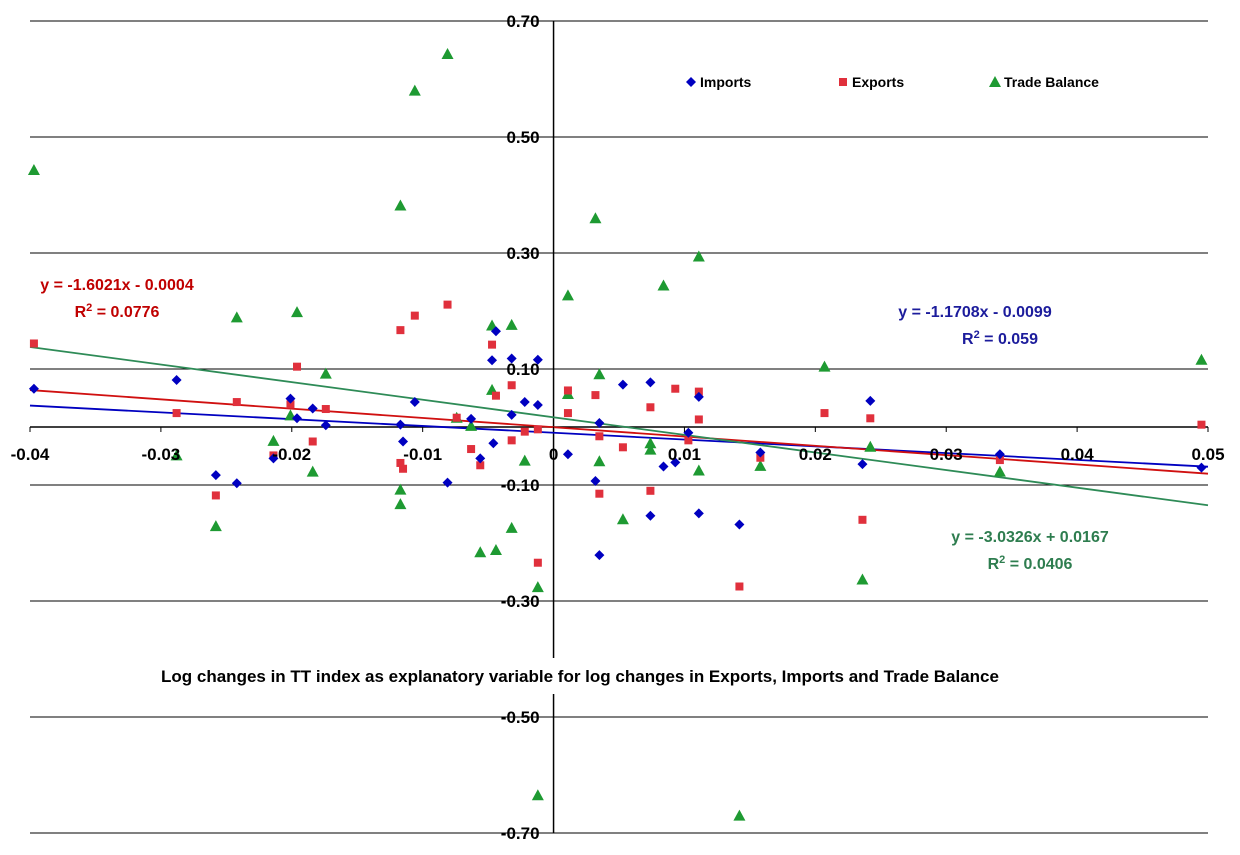 This screenshot has height=855, width=1240. What do you see at coordinates (1207, 454) in the screenshot?
I see `x-tick-label: 0.05` at bounding box center [1207, 454].